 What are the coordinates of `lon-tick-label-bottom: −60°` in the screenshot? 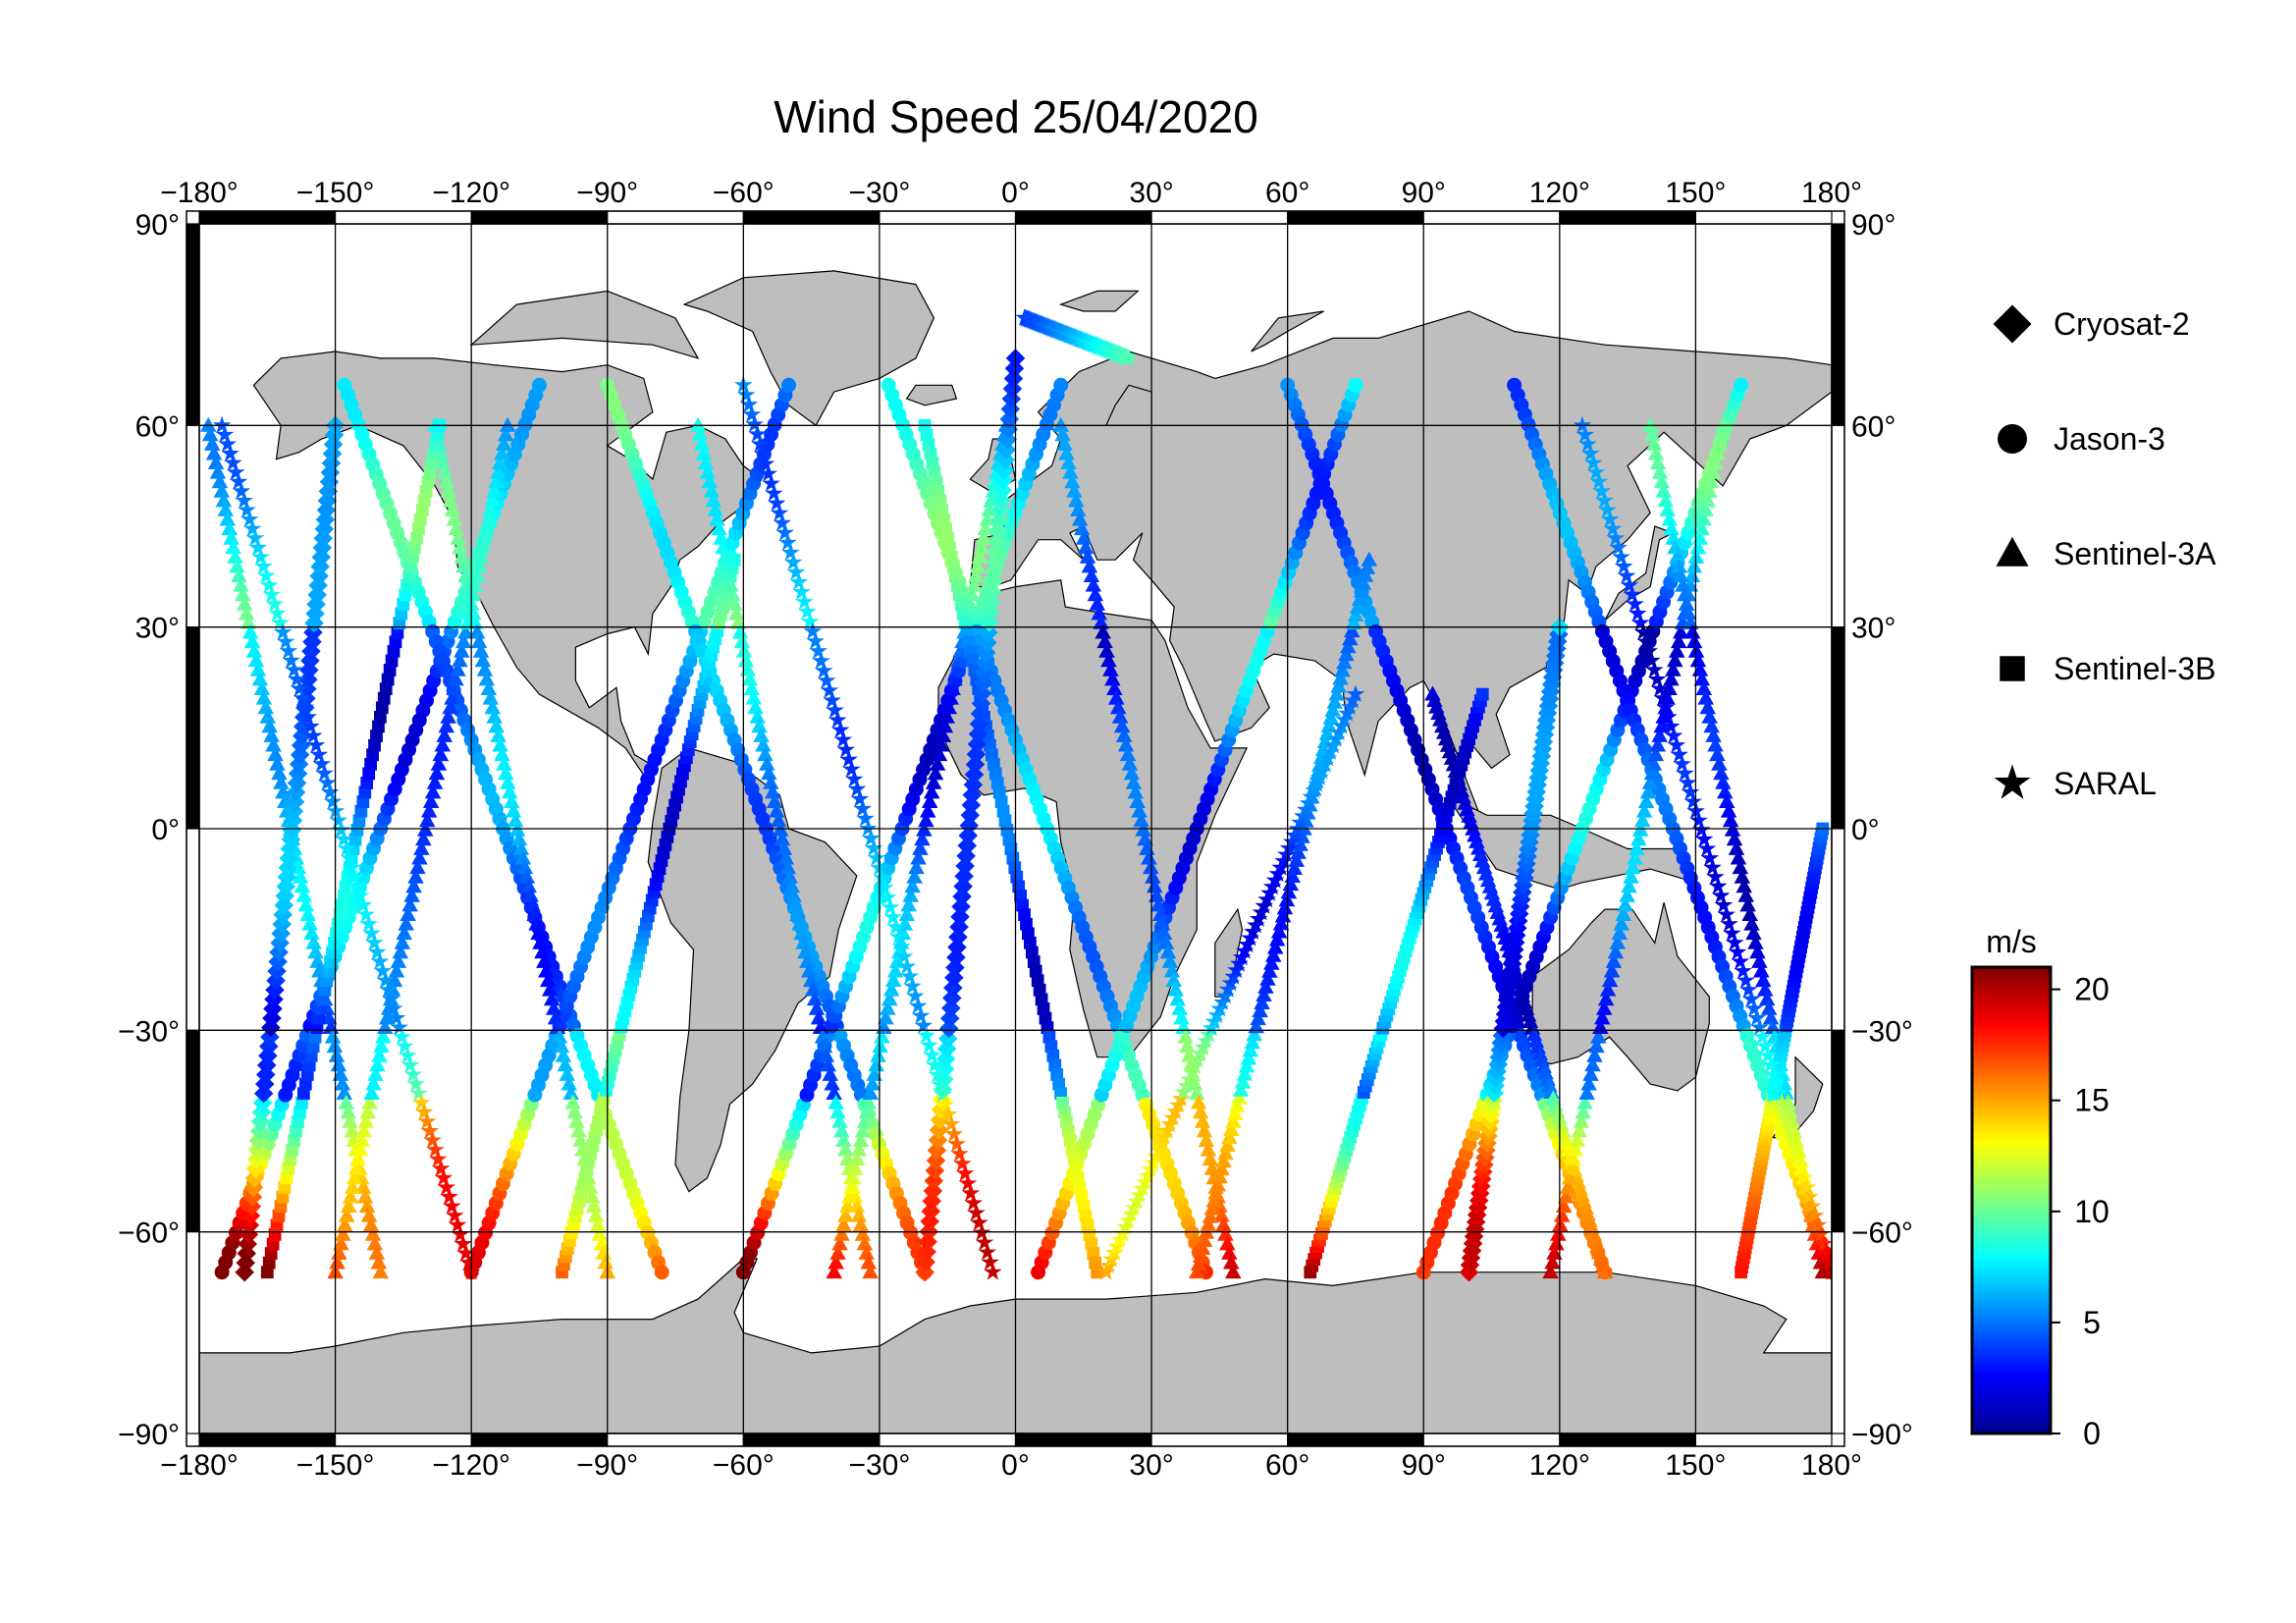 It's located at (743, 1465).